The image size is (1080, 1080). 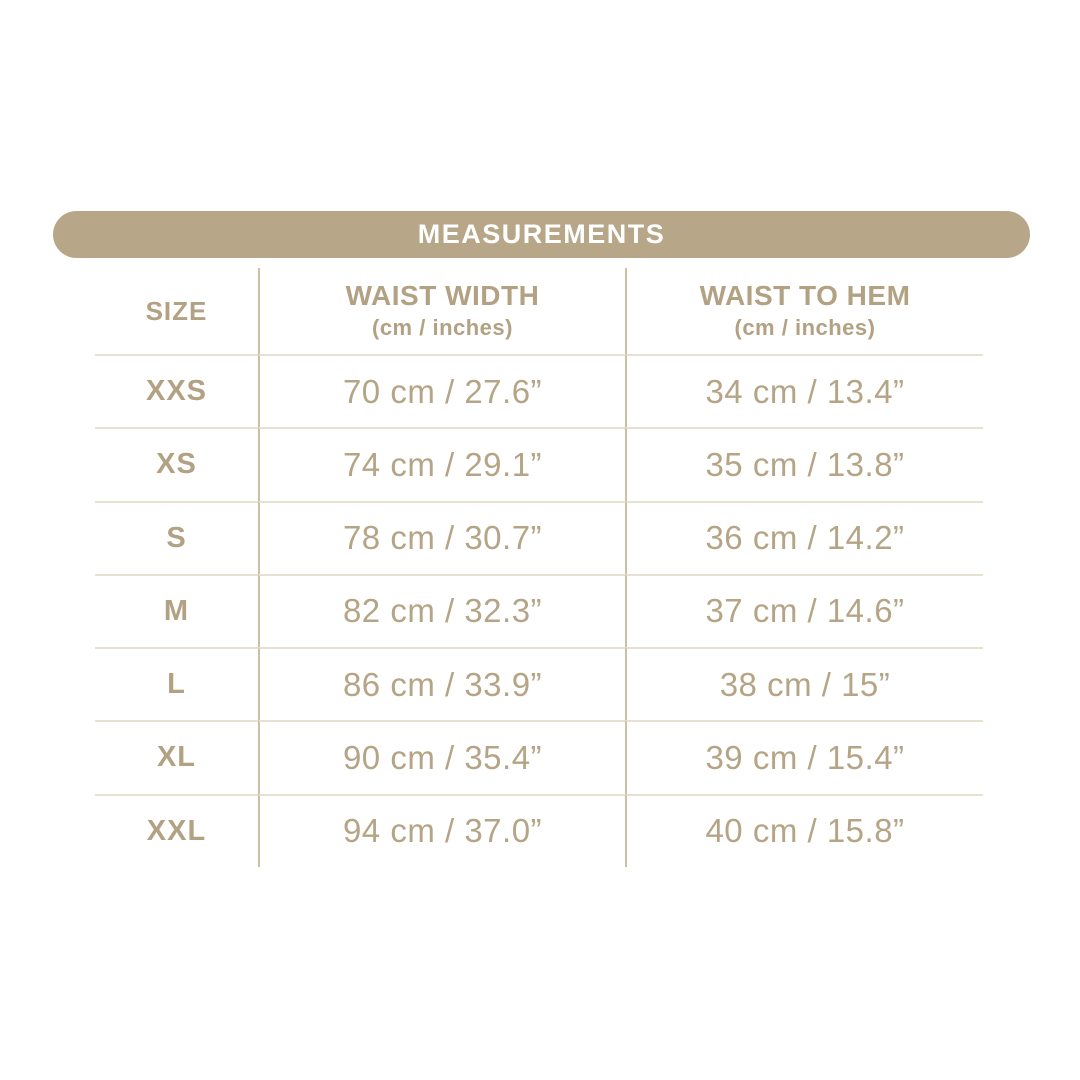 I want to click on waist-width-value: 78 cm / 30.7”, so click(x=442, y=538).